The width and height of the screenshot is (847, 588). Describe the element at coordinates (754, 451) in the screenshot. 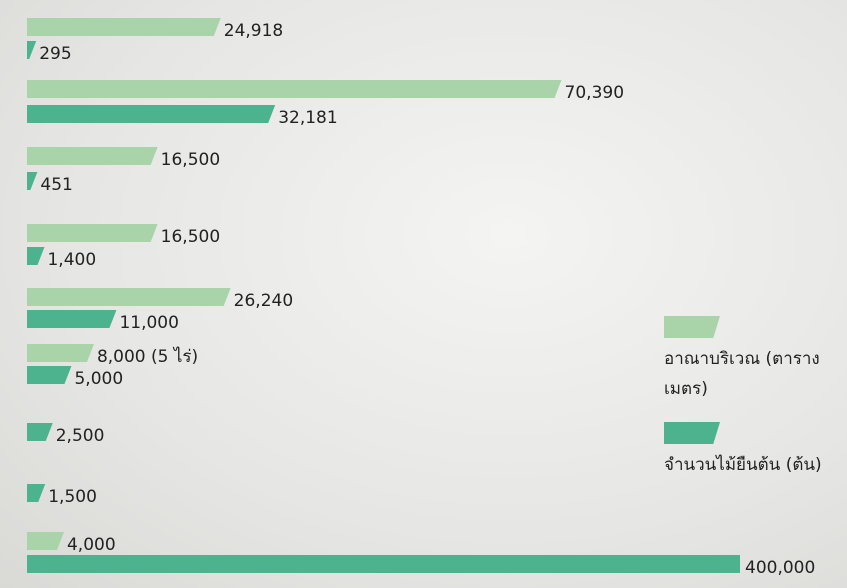

I see `legend-item: จำนวนไม้ยืนต้น (ต้น)` at that location.